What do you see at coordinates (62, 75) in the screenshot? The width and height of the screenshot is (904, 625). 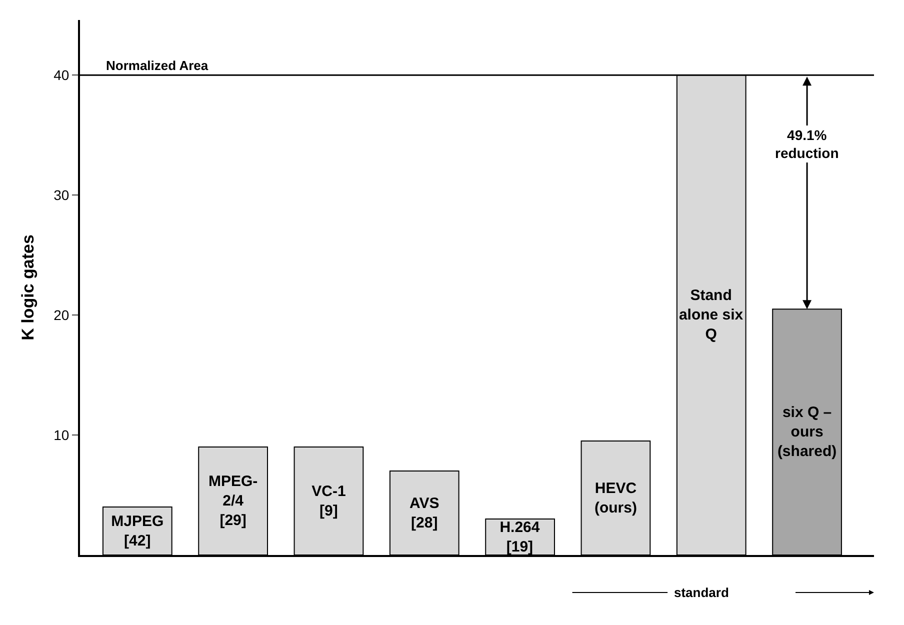 I see `y-tick-label: 40` at bounding box center [62, 75].